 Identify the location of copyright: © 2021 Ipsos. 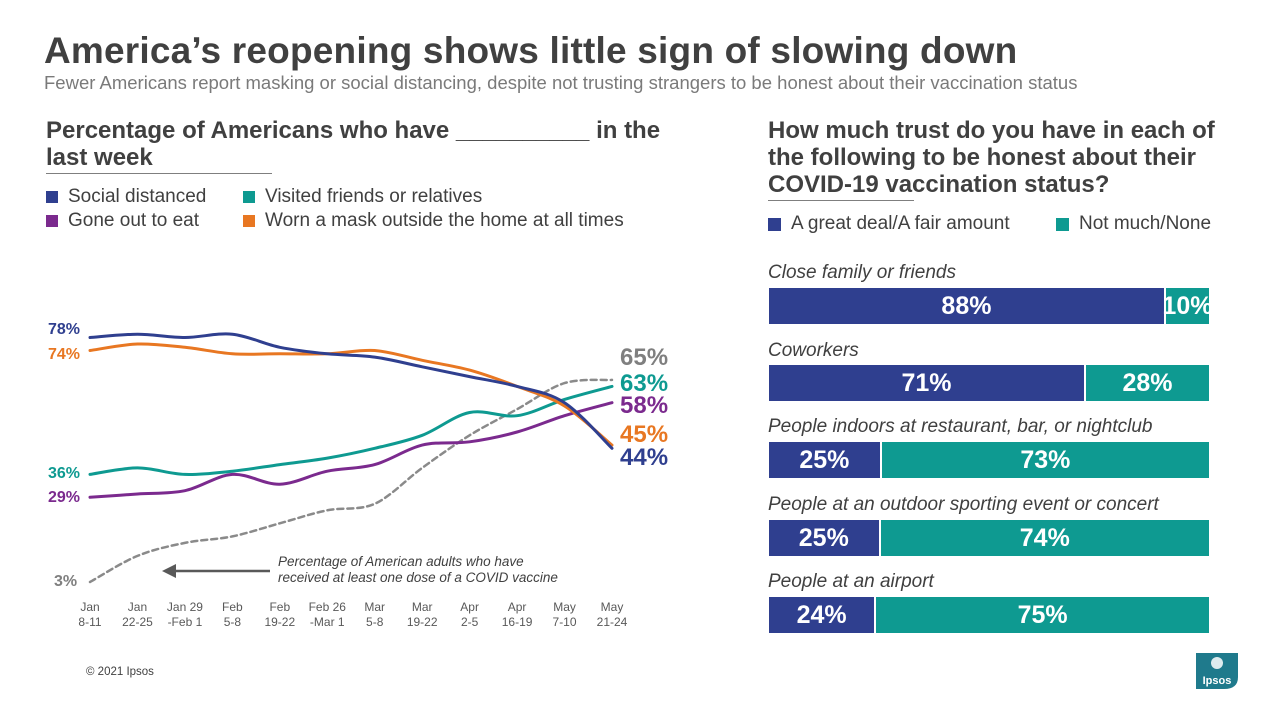
(120, 672).